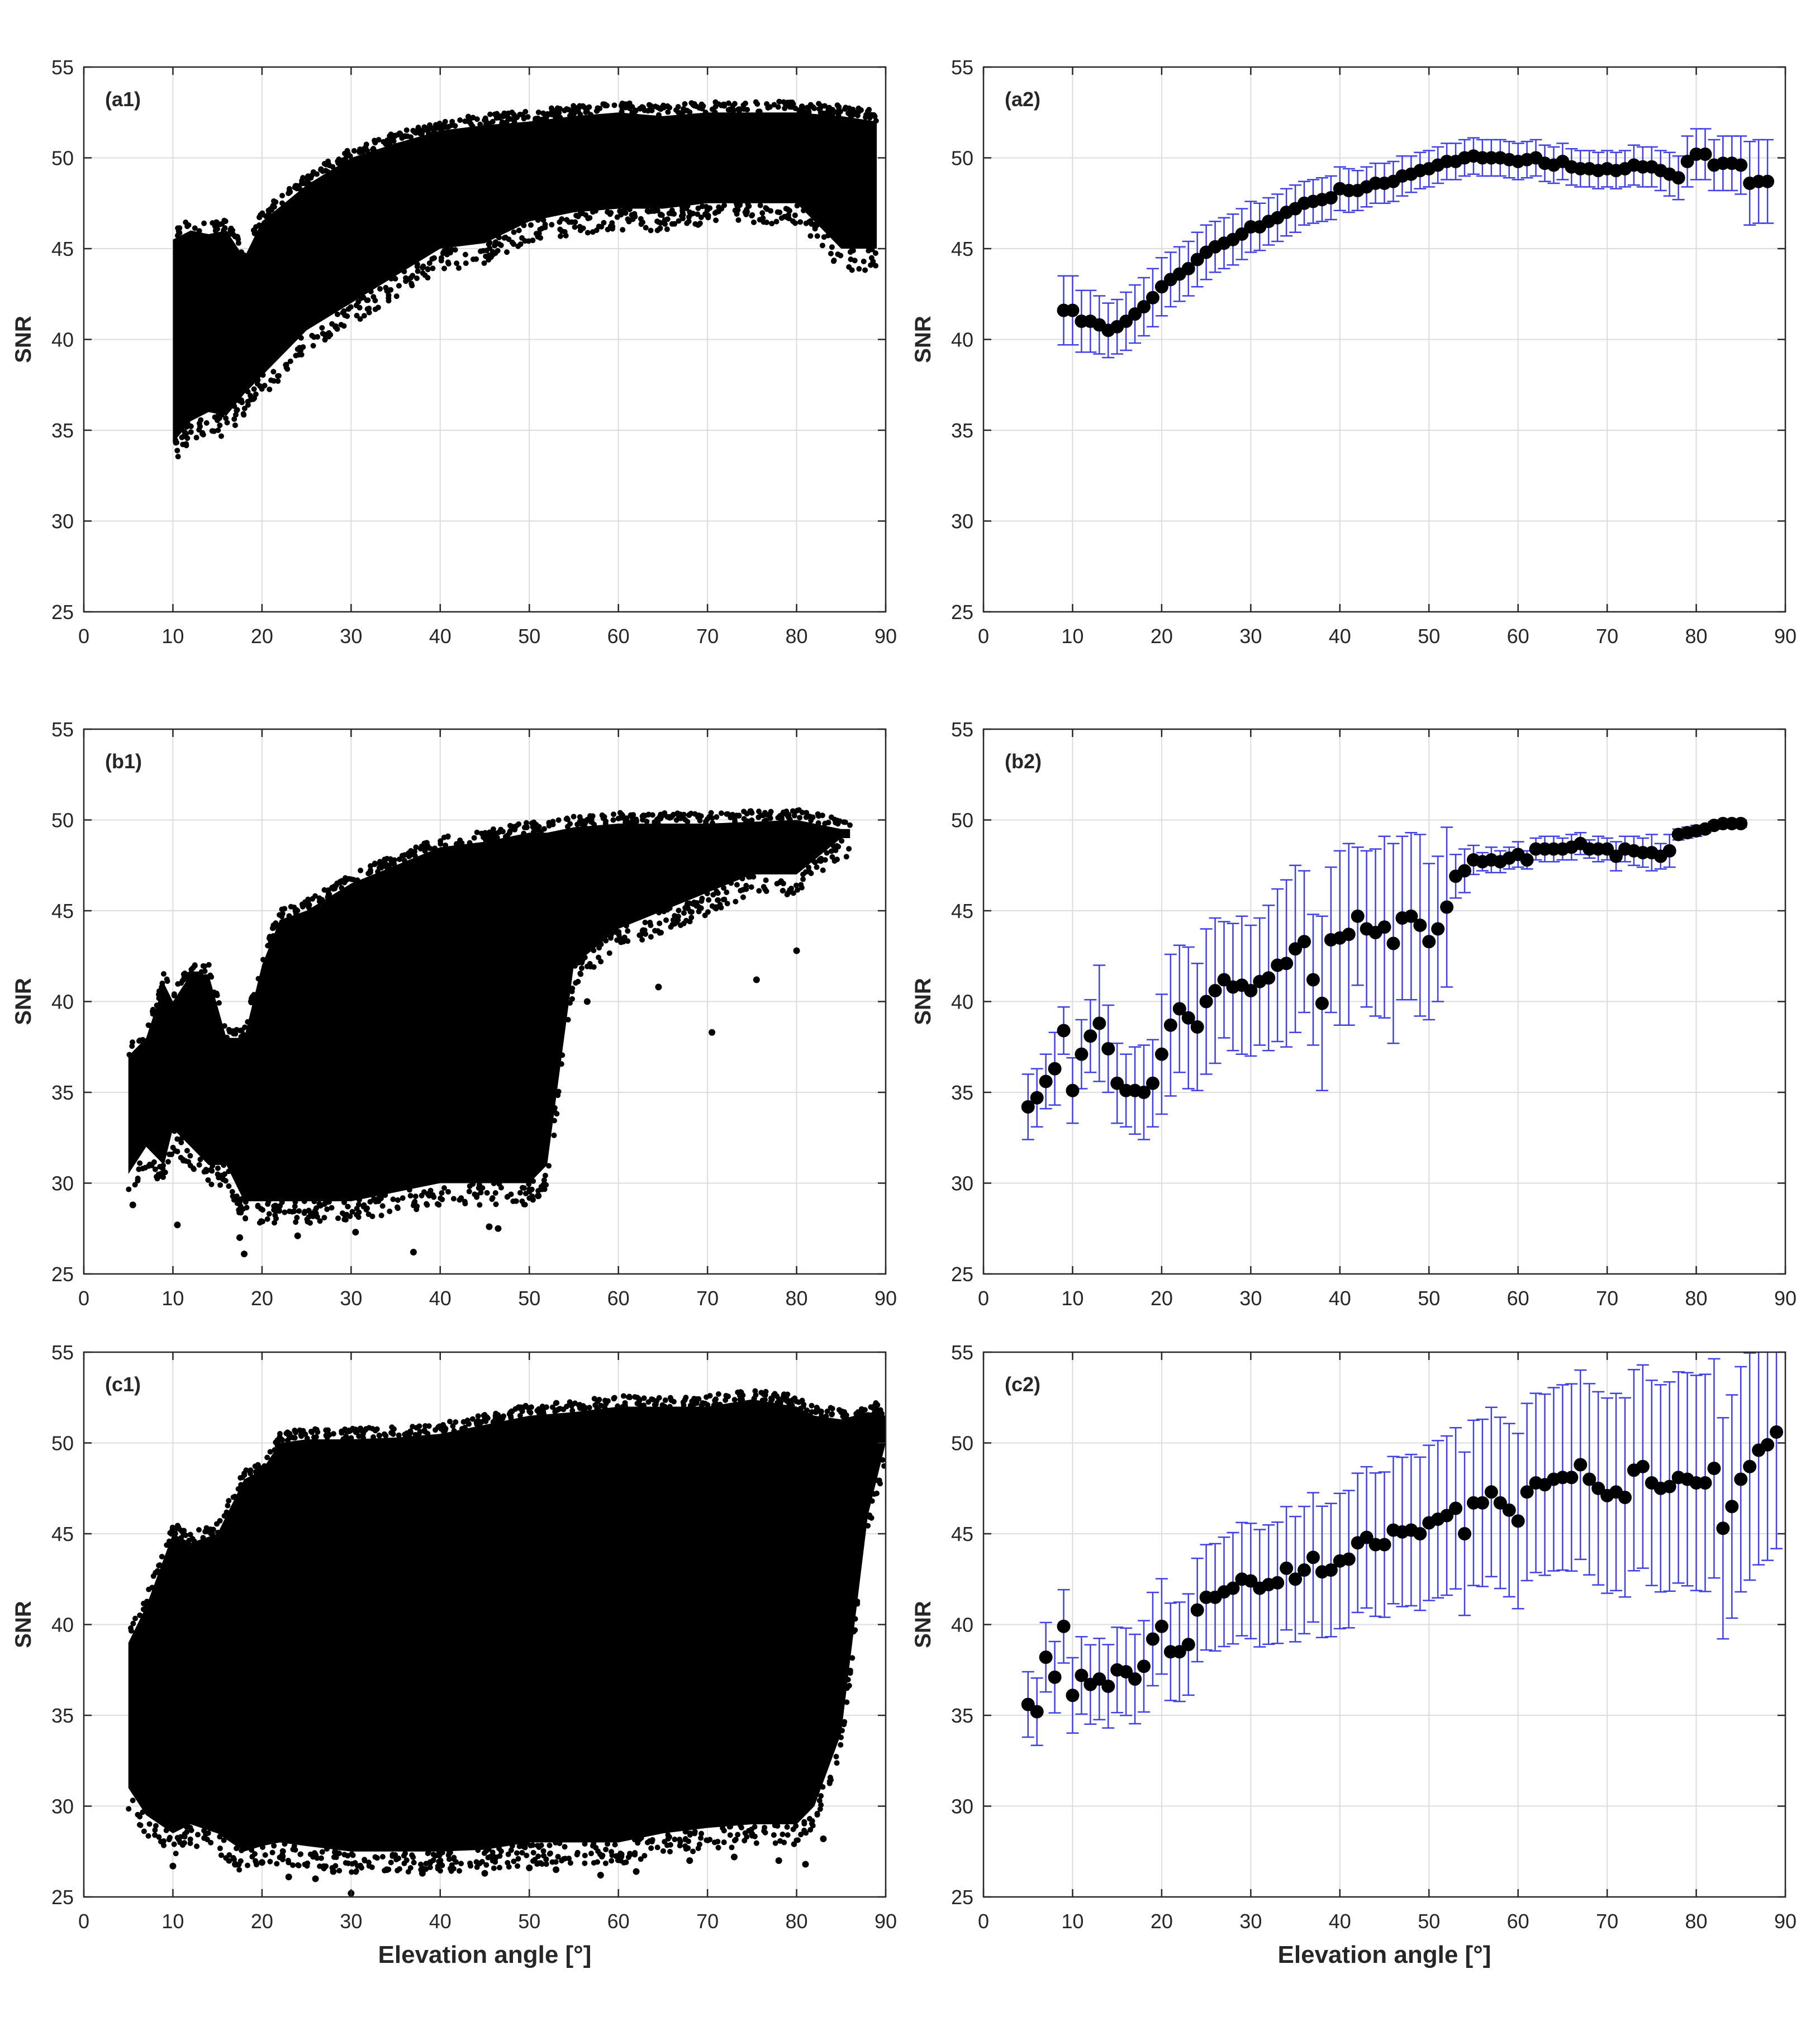  I want to click on x-axis-label: Elevation angle [°], so click(485, 1954).